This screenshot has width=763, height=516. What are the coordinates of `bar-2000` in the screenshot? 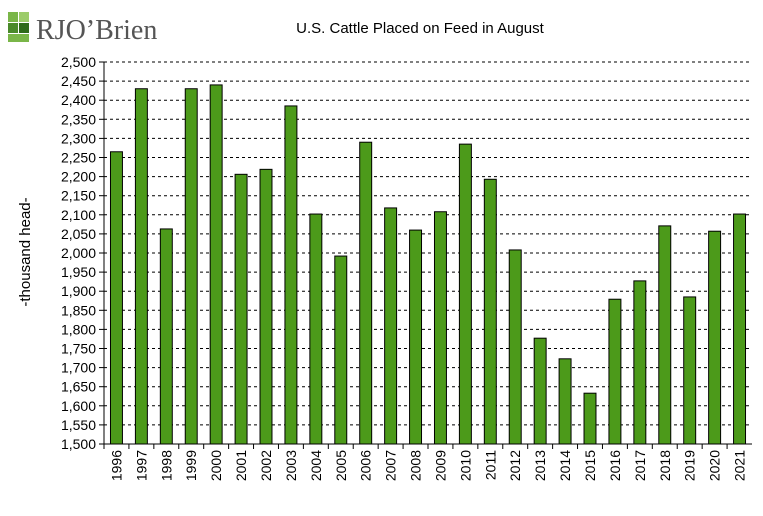 It's located at (216, 264).